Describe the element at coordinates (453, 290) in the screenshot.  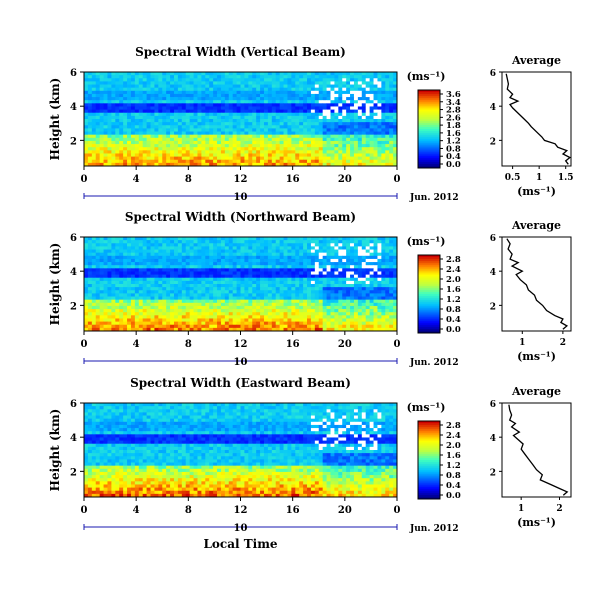
I see `colorbar-tick-label: 1.6` at that location.